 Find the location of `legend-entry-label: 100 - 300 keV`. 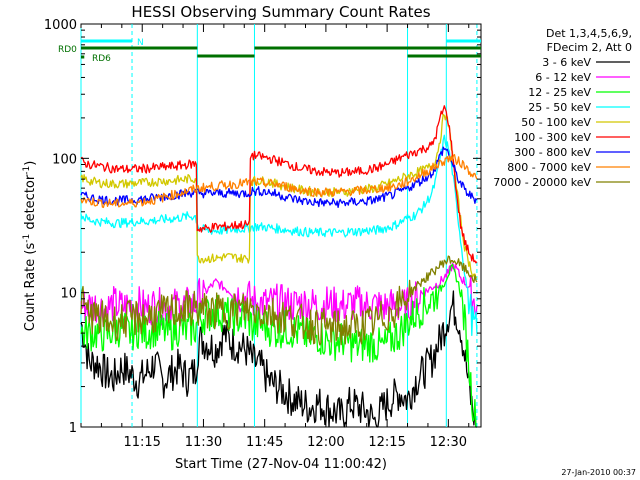

legend-entry-label: 100 - 300 keV is located at coordinates (552, 137).